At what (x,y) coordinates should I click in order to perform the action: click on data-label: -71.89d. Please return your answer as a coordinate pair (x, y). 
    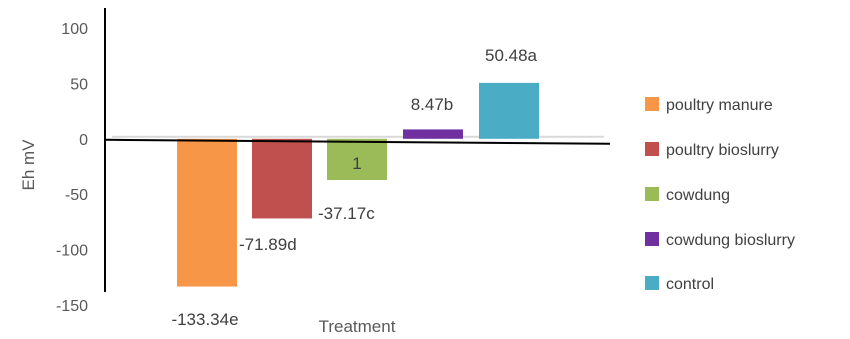
    Looking at the image, I should click on (268, 244).